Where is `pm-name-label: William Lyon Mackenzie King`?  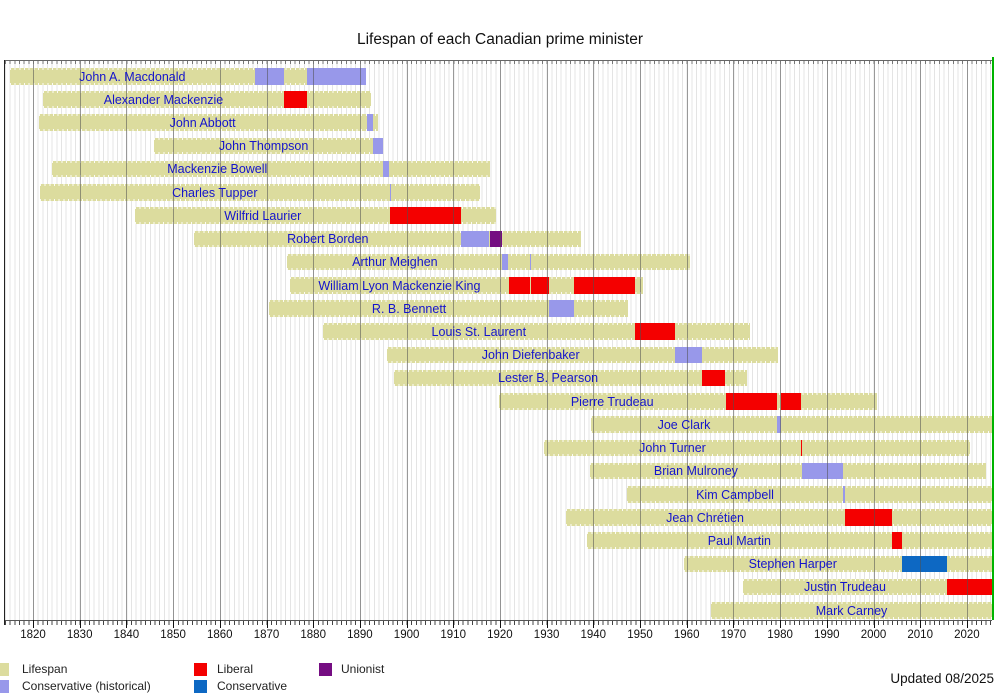 pm-name-label: William Lyon Mackenzie King is located at coordinates (399, 285).